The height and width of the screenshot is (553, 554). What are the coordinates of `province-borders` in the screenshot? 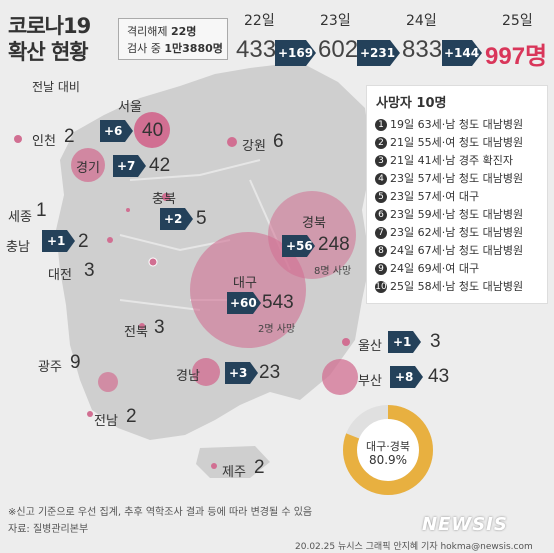 It's located at (205, 235).